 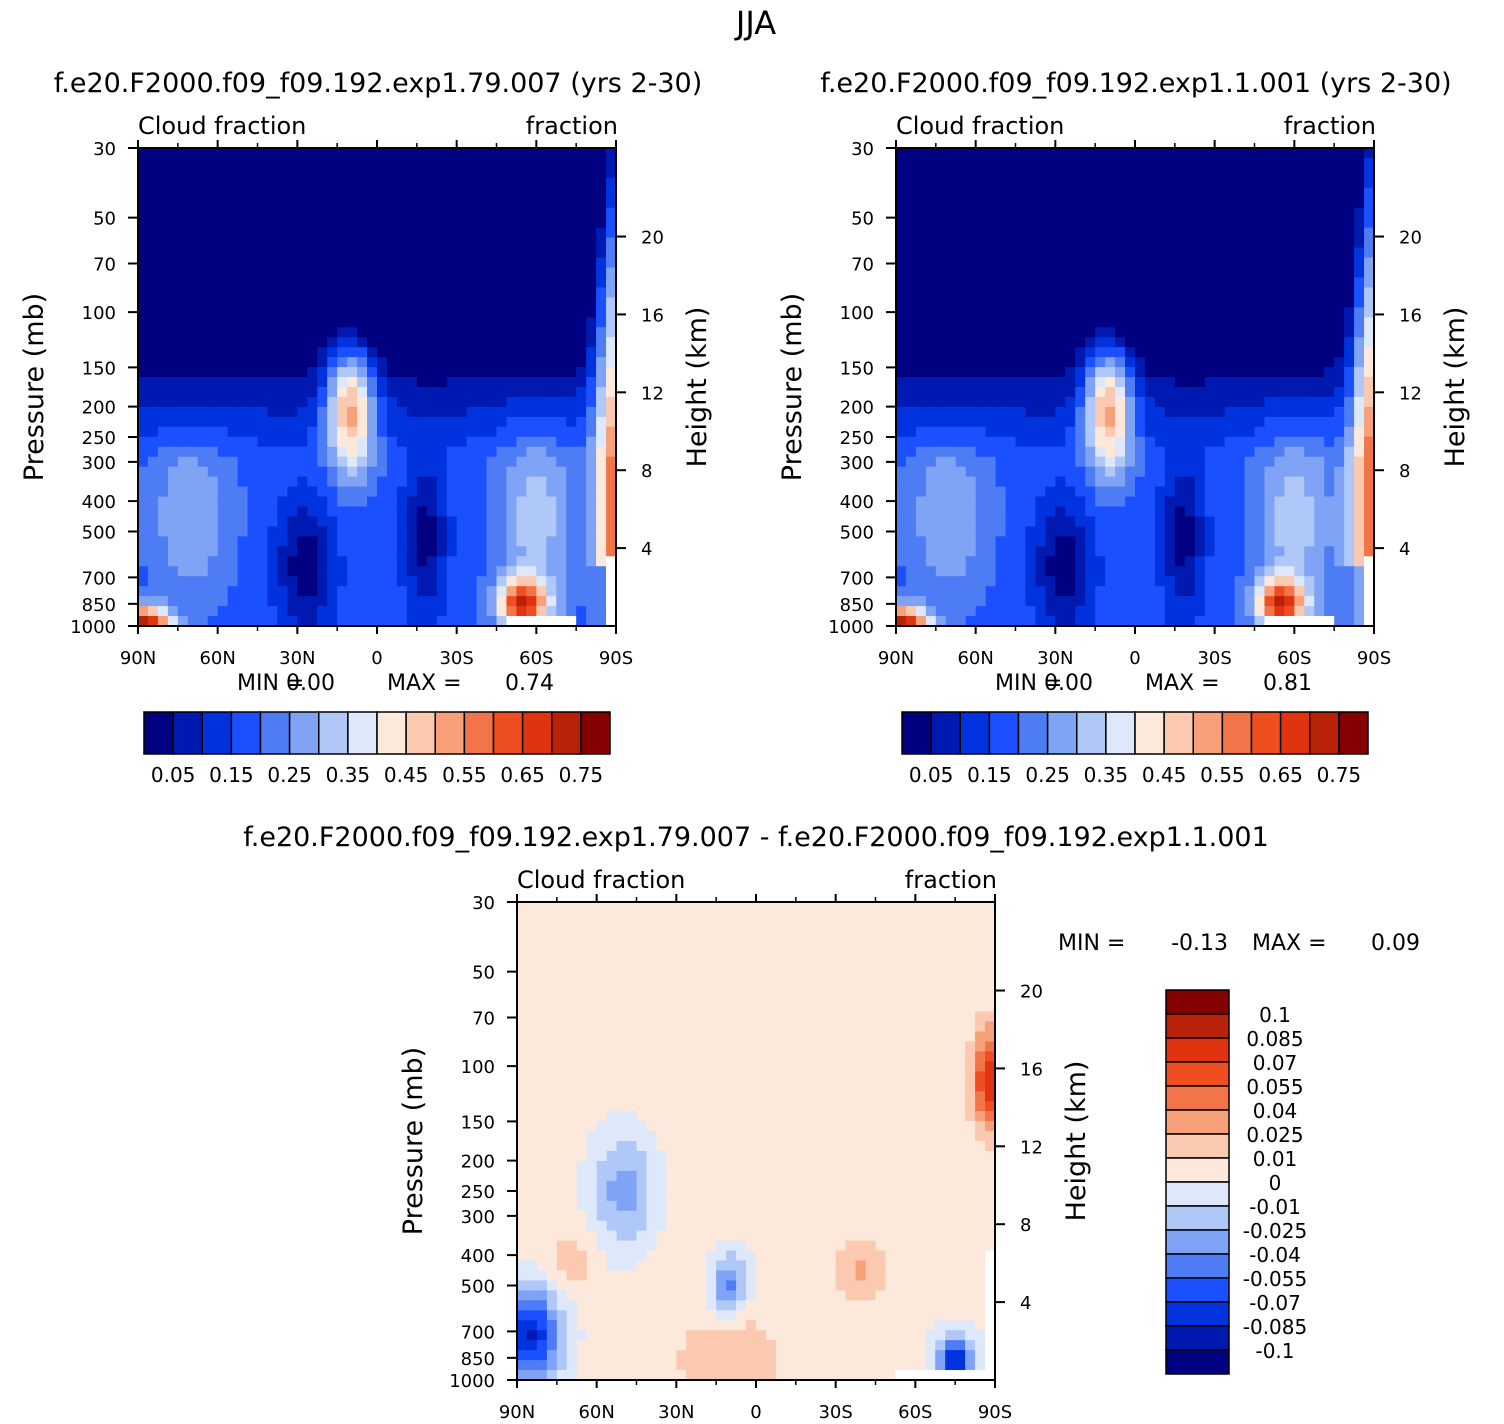 What do you see at coordinates (104, 265) in the screenshot?
I see `y-tick-label: 70` at bounding box center [104, 265].